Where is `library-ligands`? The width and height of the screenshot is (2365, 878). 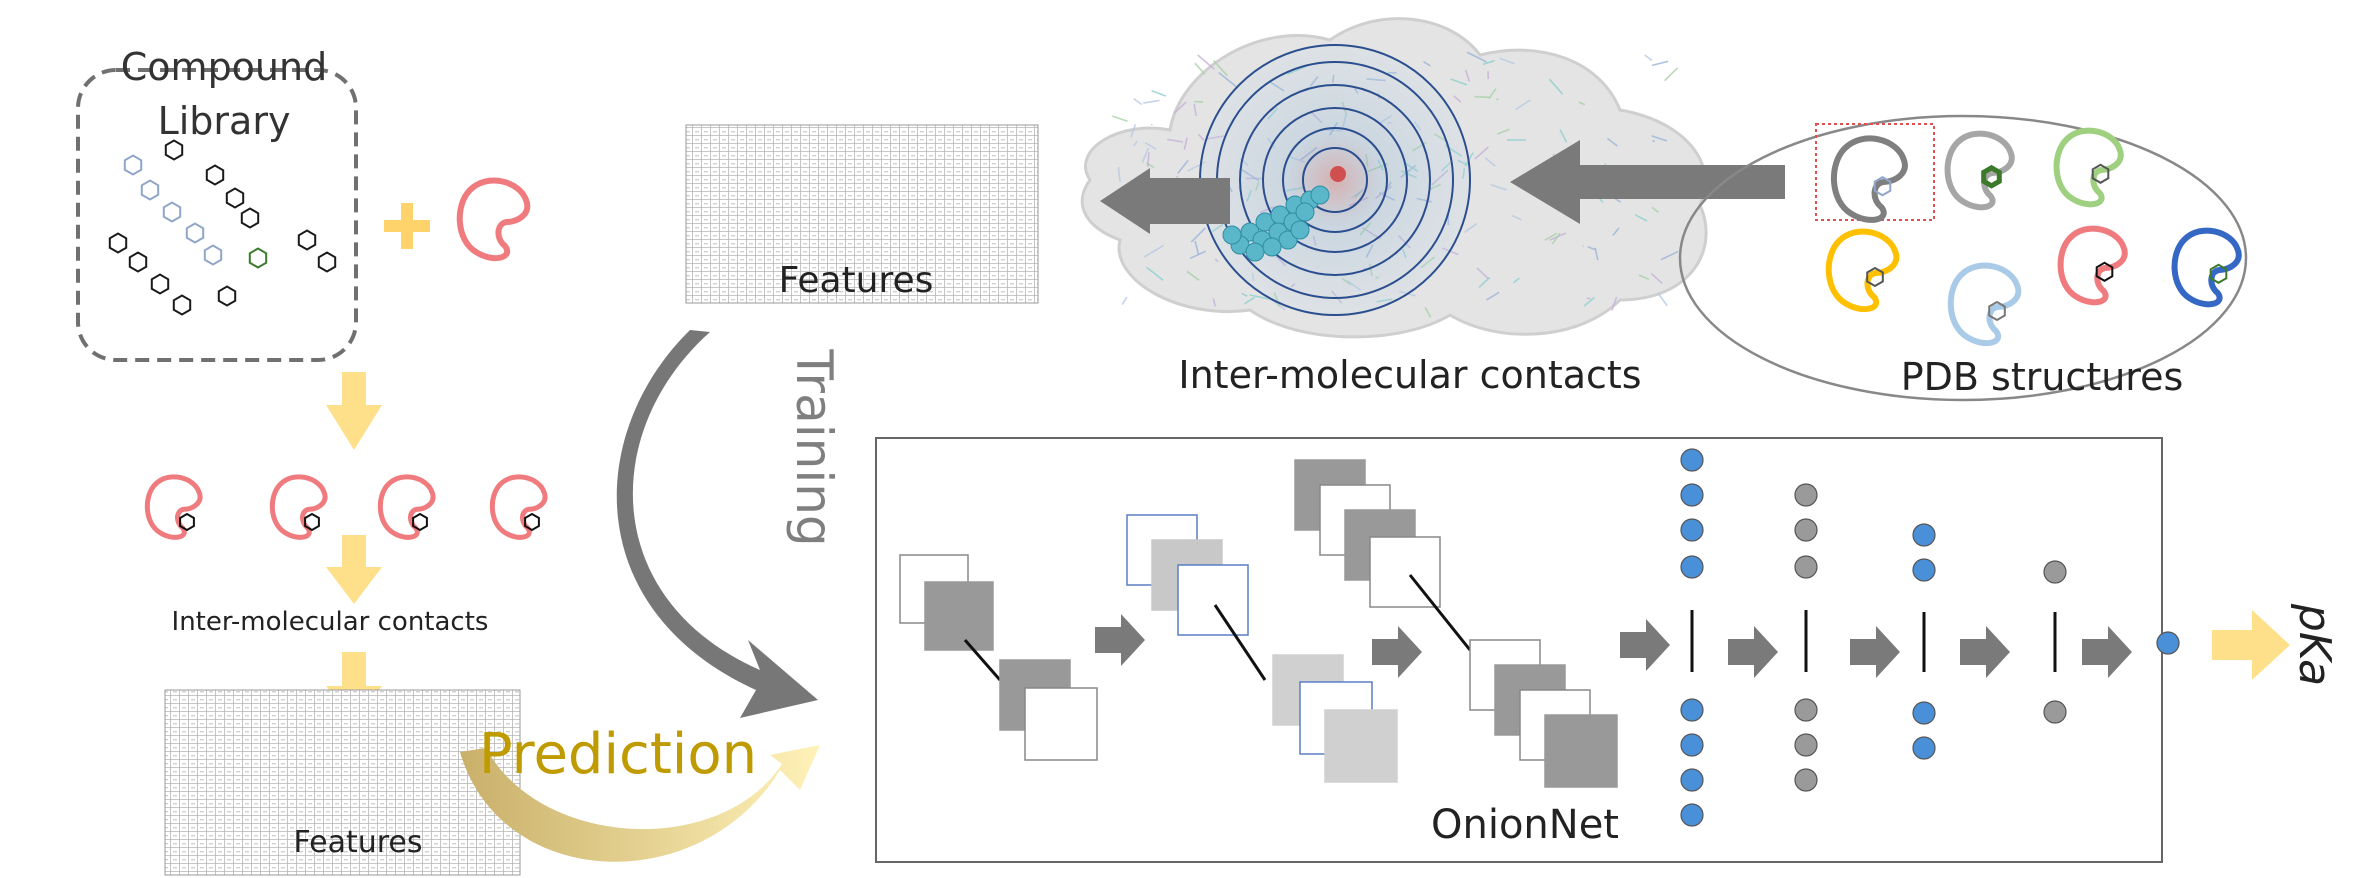 library-ligands is located at coordinates (222, 227).